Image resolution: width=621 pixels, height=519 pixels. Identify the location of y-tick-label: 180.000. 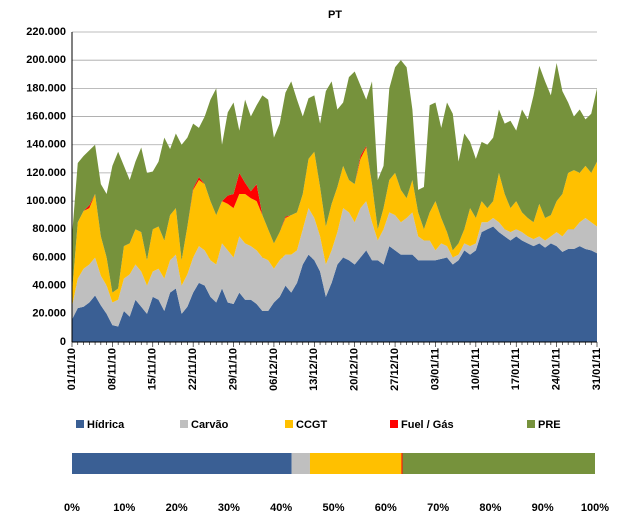
(46, 88).